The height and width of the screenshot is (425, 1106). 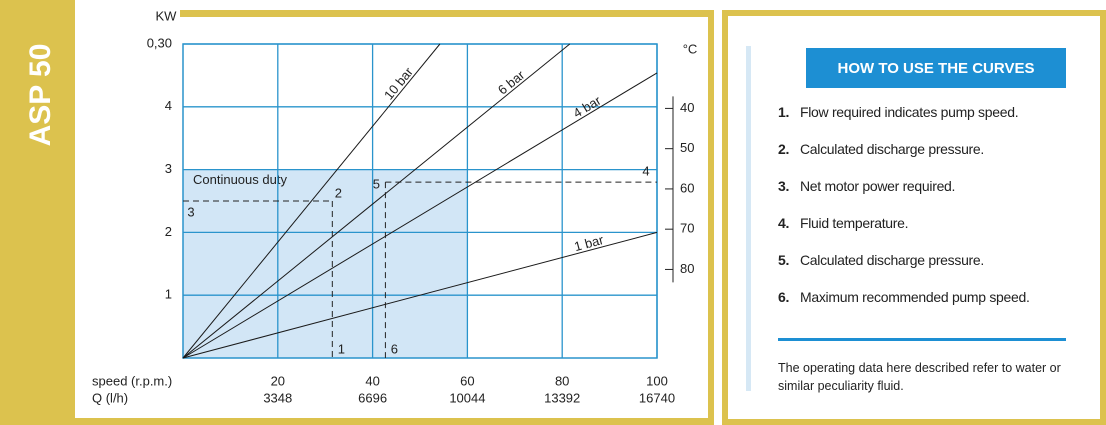 What do you see at coordinates (562, 397) in the screenshot?
I see `x2-tick-label: 13392` at bounding box center [562, 397].